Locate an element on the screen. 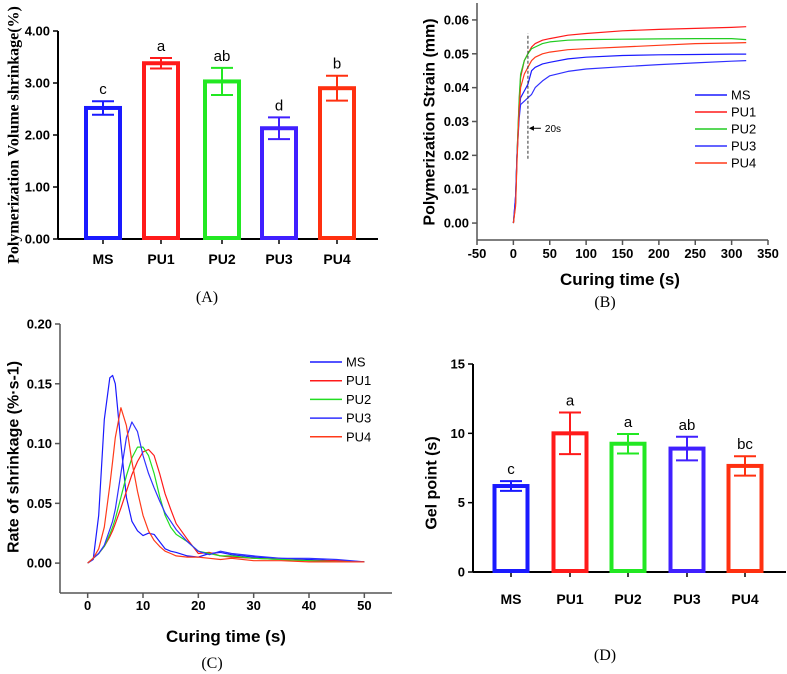  x-tick-label: 150 is located at coordinates (623, 253).